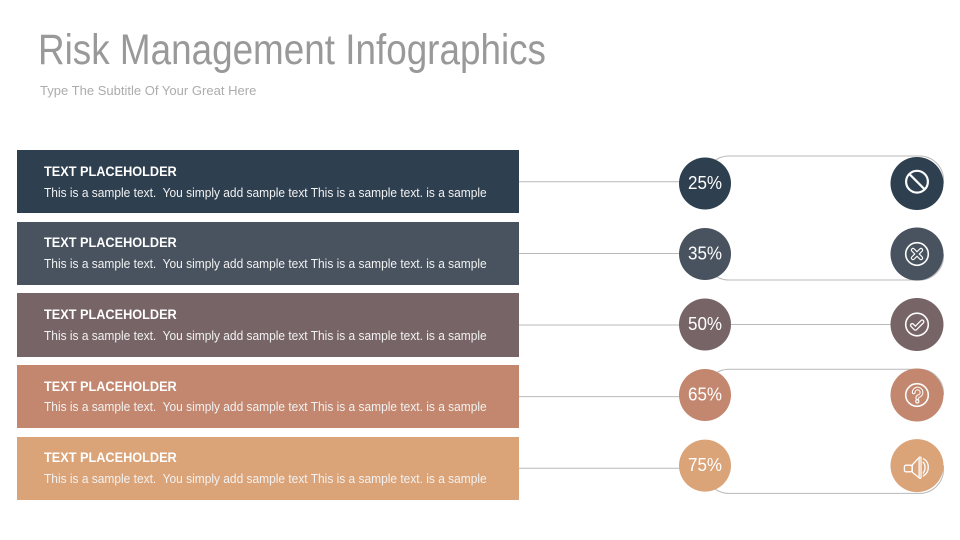 This screenshot has height=540, width=960. Describe the element at coordinates (705, 465) in the screenshot. I see `svg-text: 75%` at that location.